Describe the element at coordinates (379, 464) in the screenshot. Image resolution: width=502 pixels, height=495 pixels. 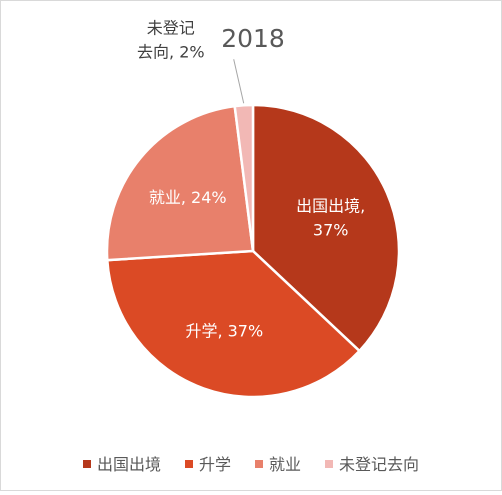
I see `legend-label-3: 未登记去向` at that location.